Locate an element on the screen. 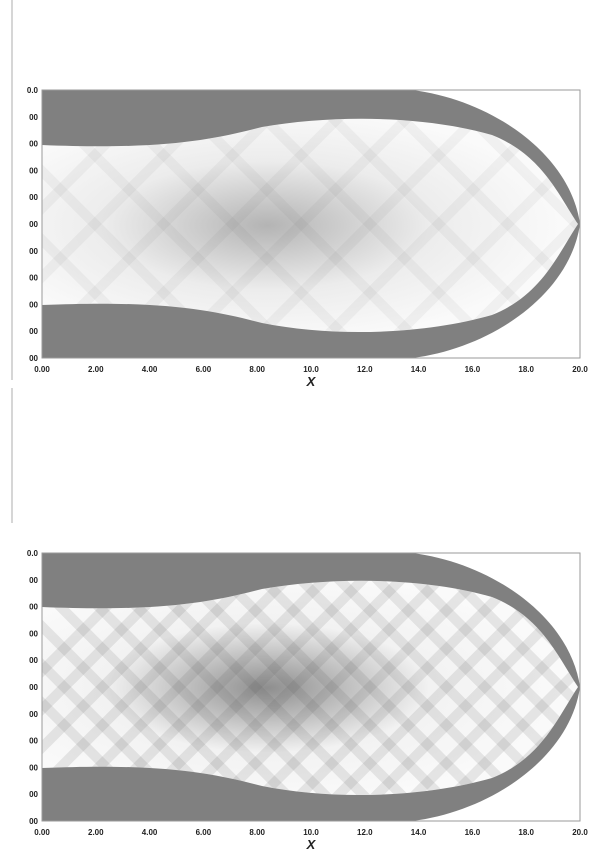 Image resolution: width=606 pixels, height=867 pixels. left-edge-line-bottom is located at coordinates (12, 455).